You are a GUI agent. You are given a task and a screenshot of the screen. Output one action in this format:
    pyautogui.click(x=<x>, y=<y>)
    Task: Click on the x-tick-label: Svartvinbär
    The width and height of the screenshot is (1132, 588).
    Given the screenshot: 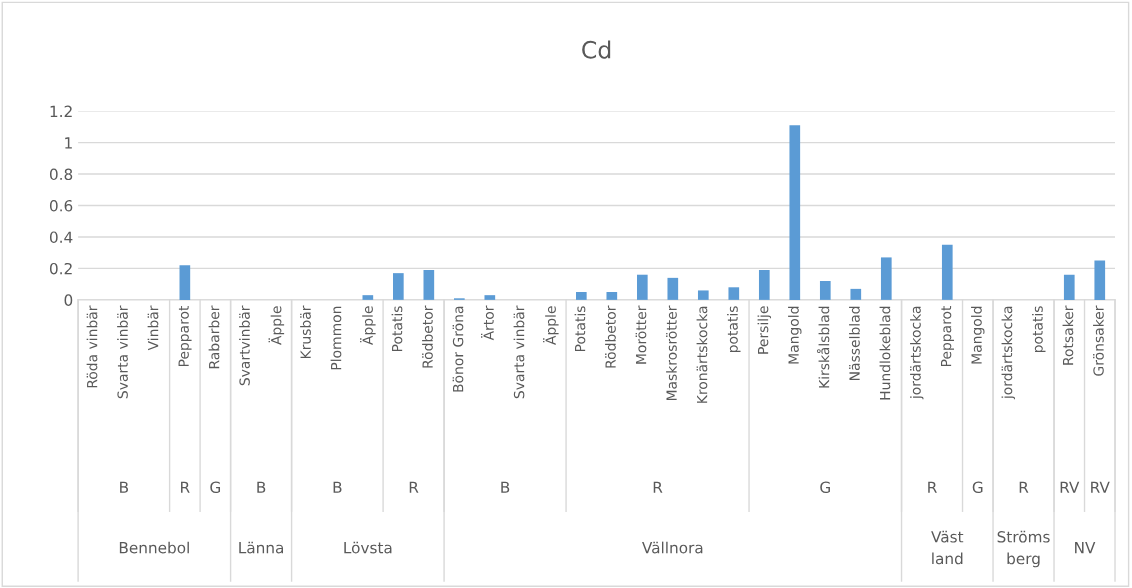 What is the action you would take?
    pyautogui.click(x=244, y=345)
    